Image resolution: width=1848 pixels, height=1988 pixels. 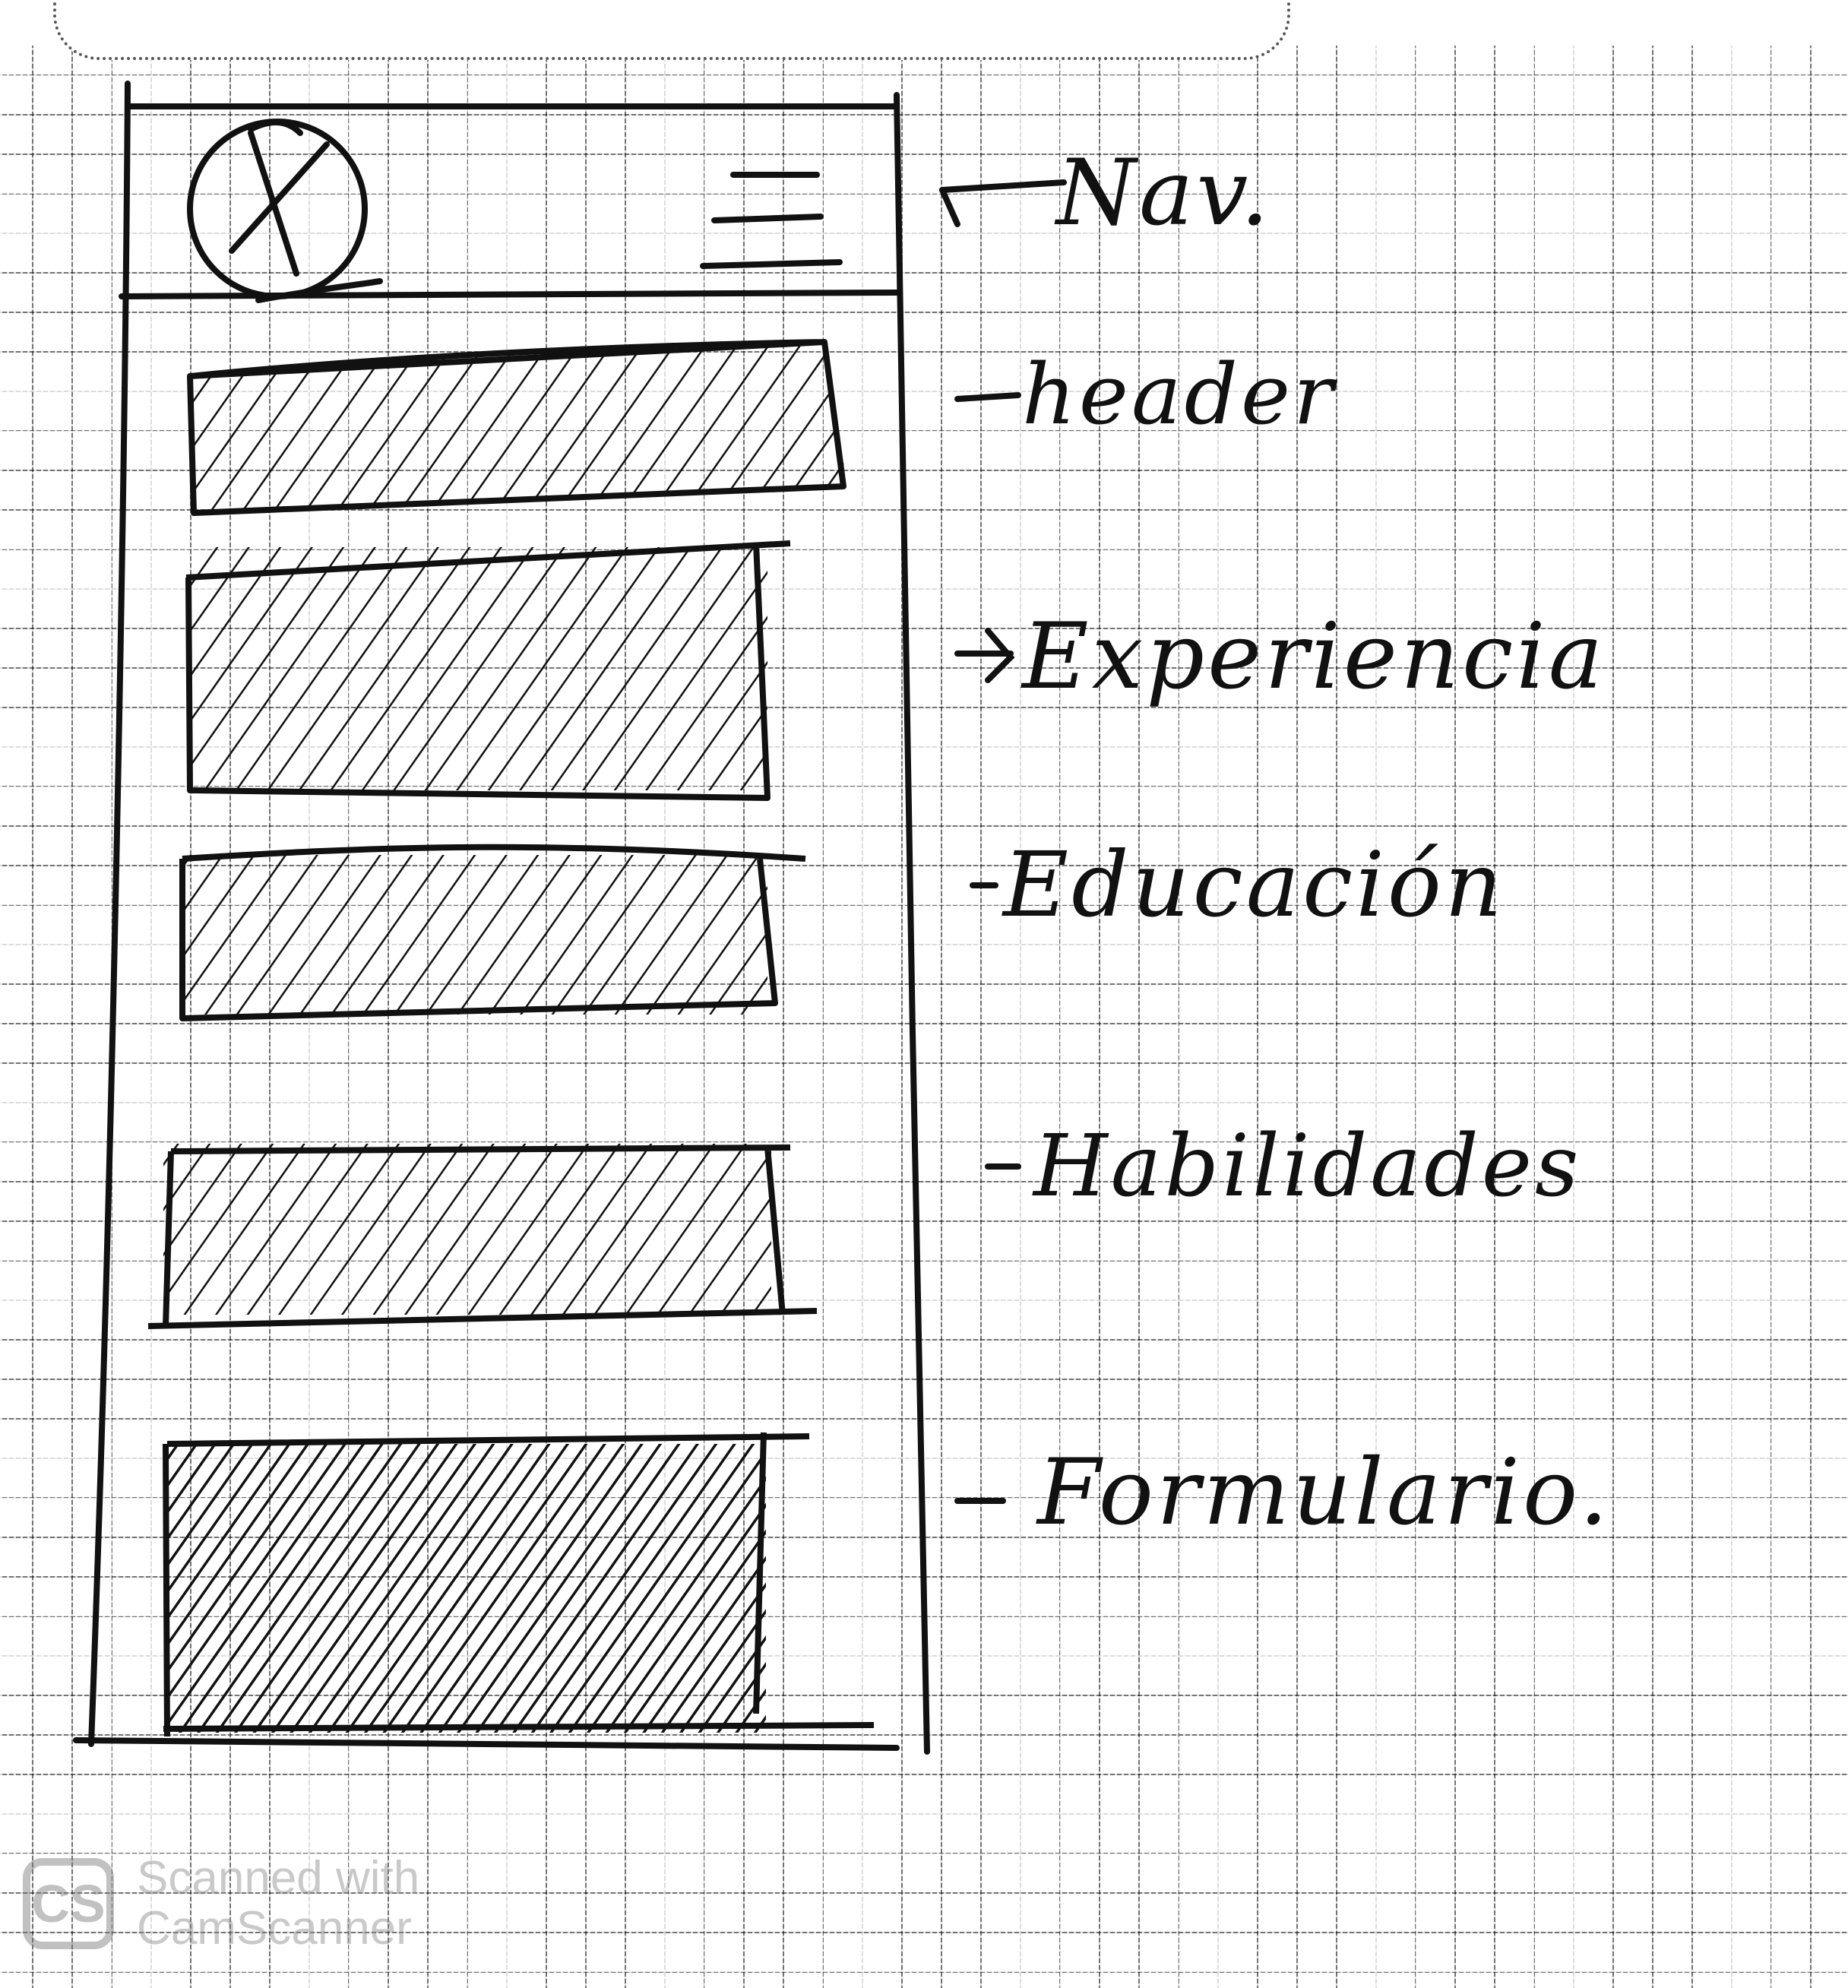 I want to click on annotation-nav: Nav., so click(x=1164, y=193).